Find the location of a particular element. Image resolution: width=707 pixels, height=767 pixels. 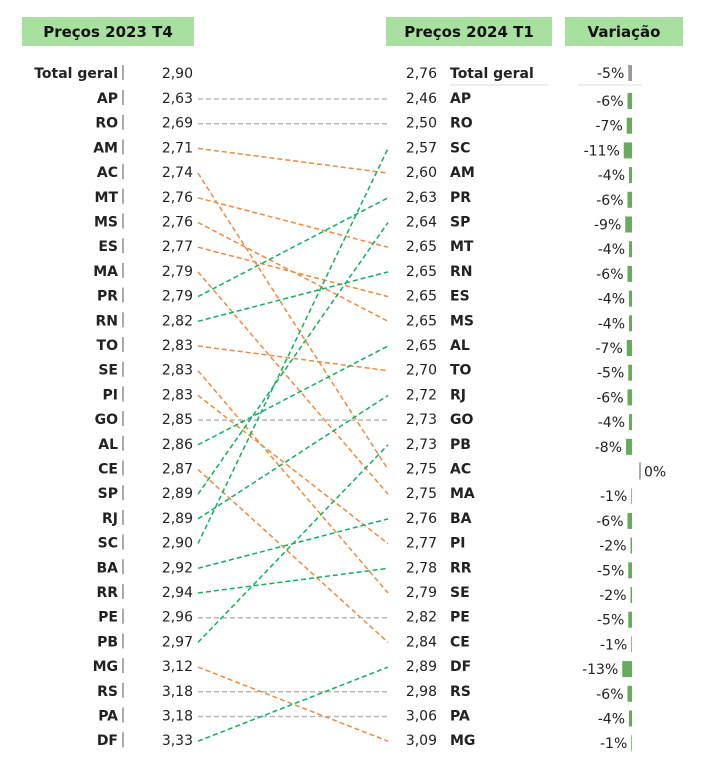

slope-line-pb is located at coordinates (293, 543).